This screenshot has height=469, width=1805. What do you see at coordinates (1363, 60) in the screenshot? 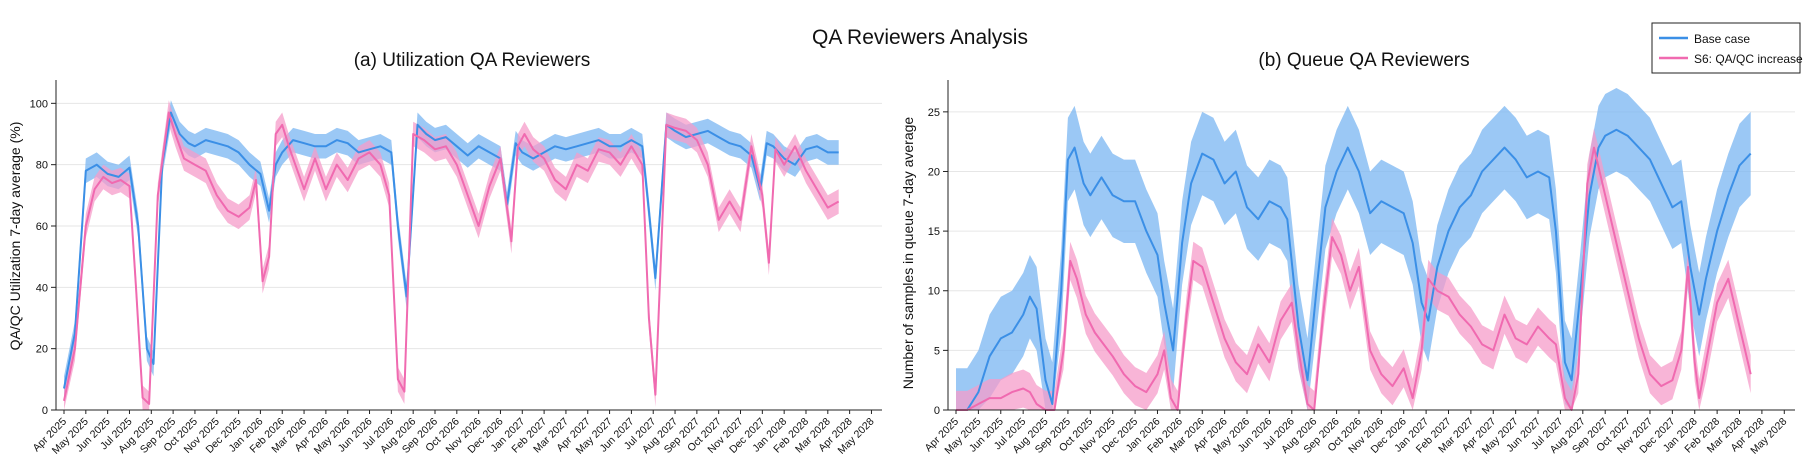
I see `queue-chart-title: (b) Queue QA Reviewers` at bounding box center [1363, 60].